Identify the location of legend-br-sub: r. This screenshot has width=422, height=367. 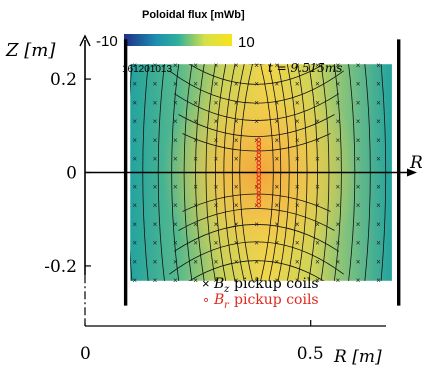
(227, 305).